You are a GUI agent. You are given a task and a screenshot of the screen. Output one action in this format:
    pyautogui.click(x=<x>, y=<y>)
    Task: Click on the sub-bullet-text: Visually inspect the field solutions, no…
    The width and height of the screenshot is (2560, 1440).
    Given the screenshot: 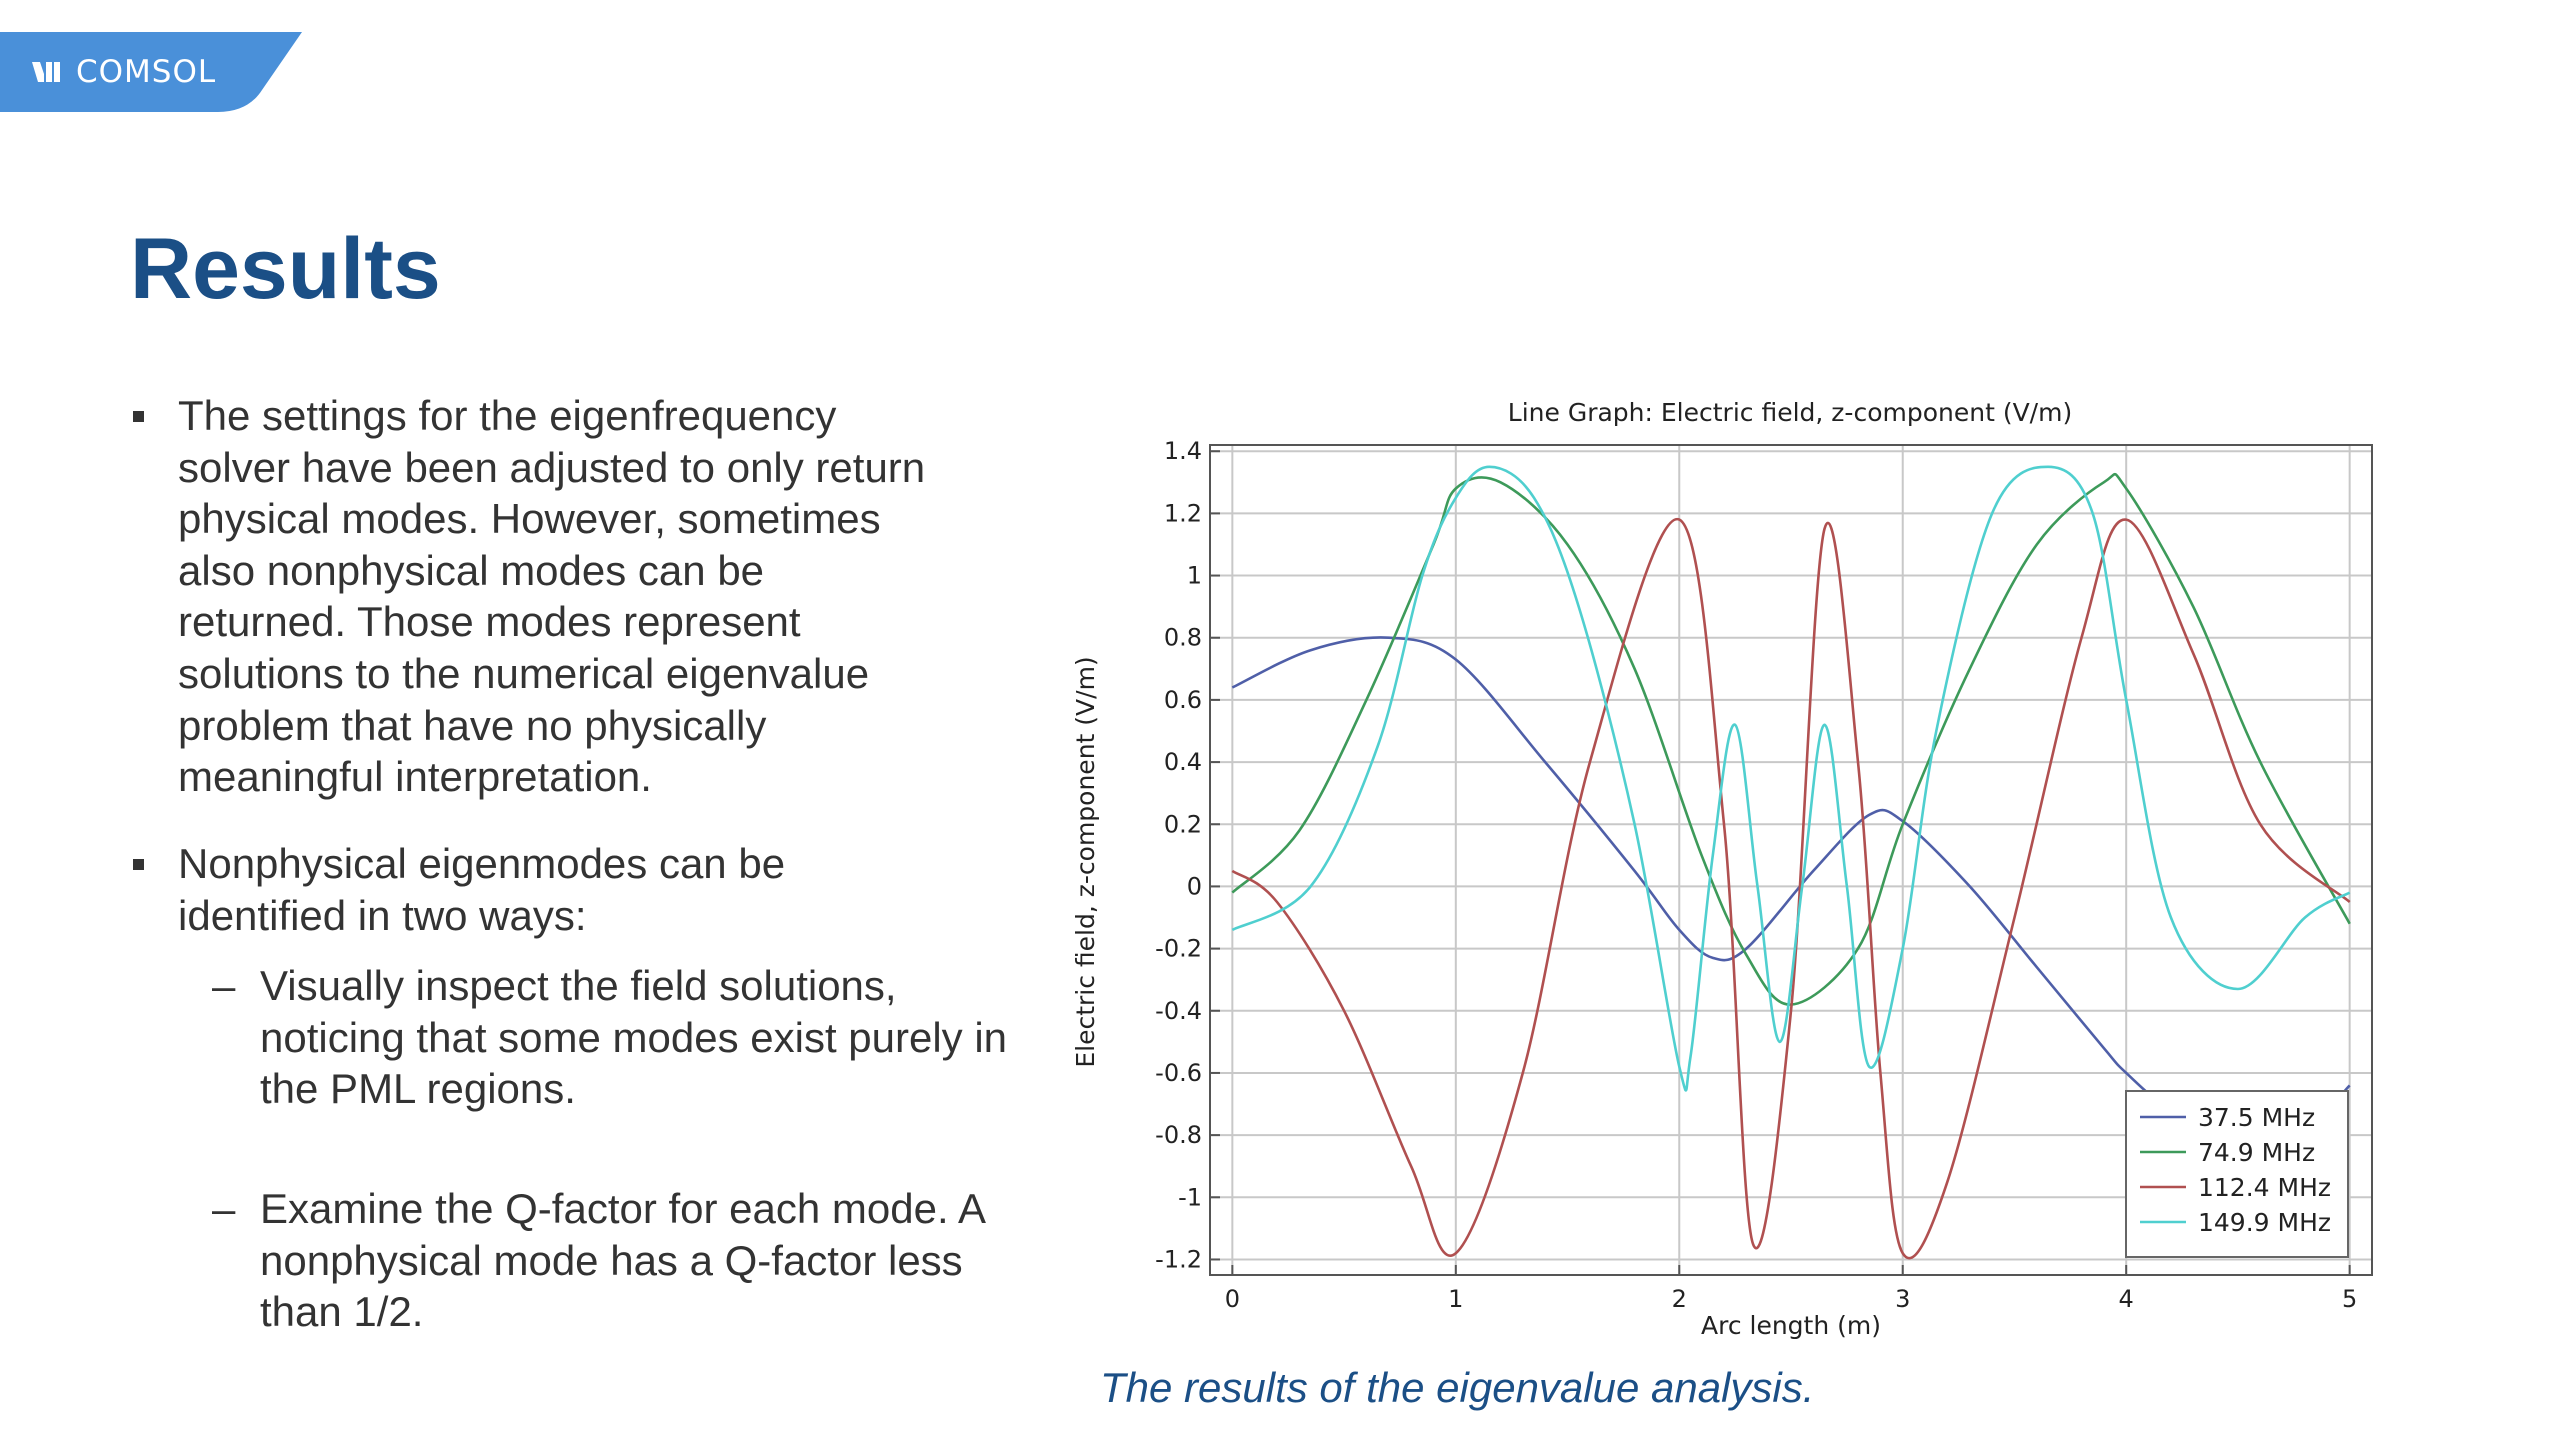 What is the action you would take?
    pyautogui.click(x=634, y=1037)
    